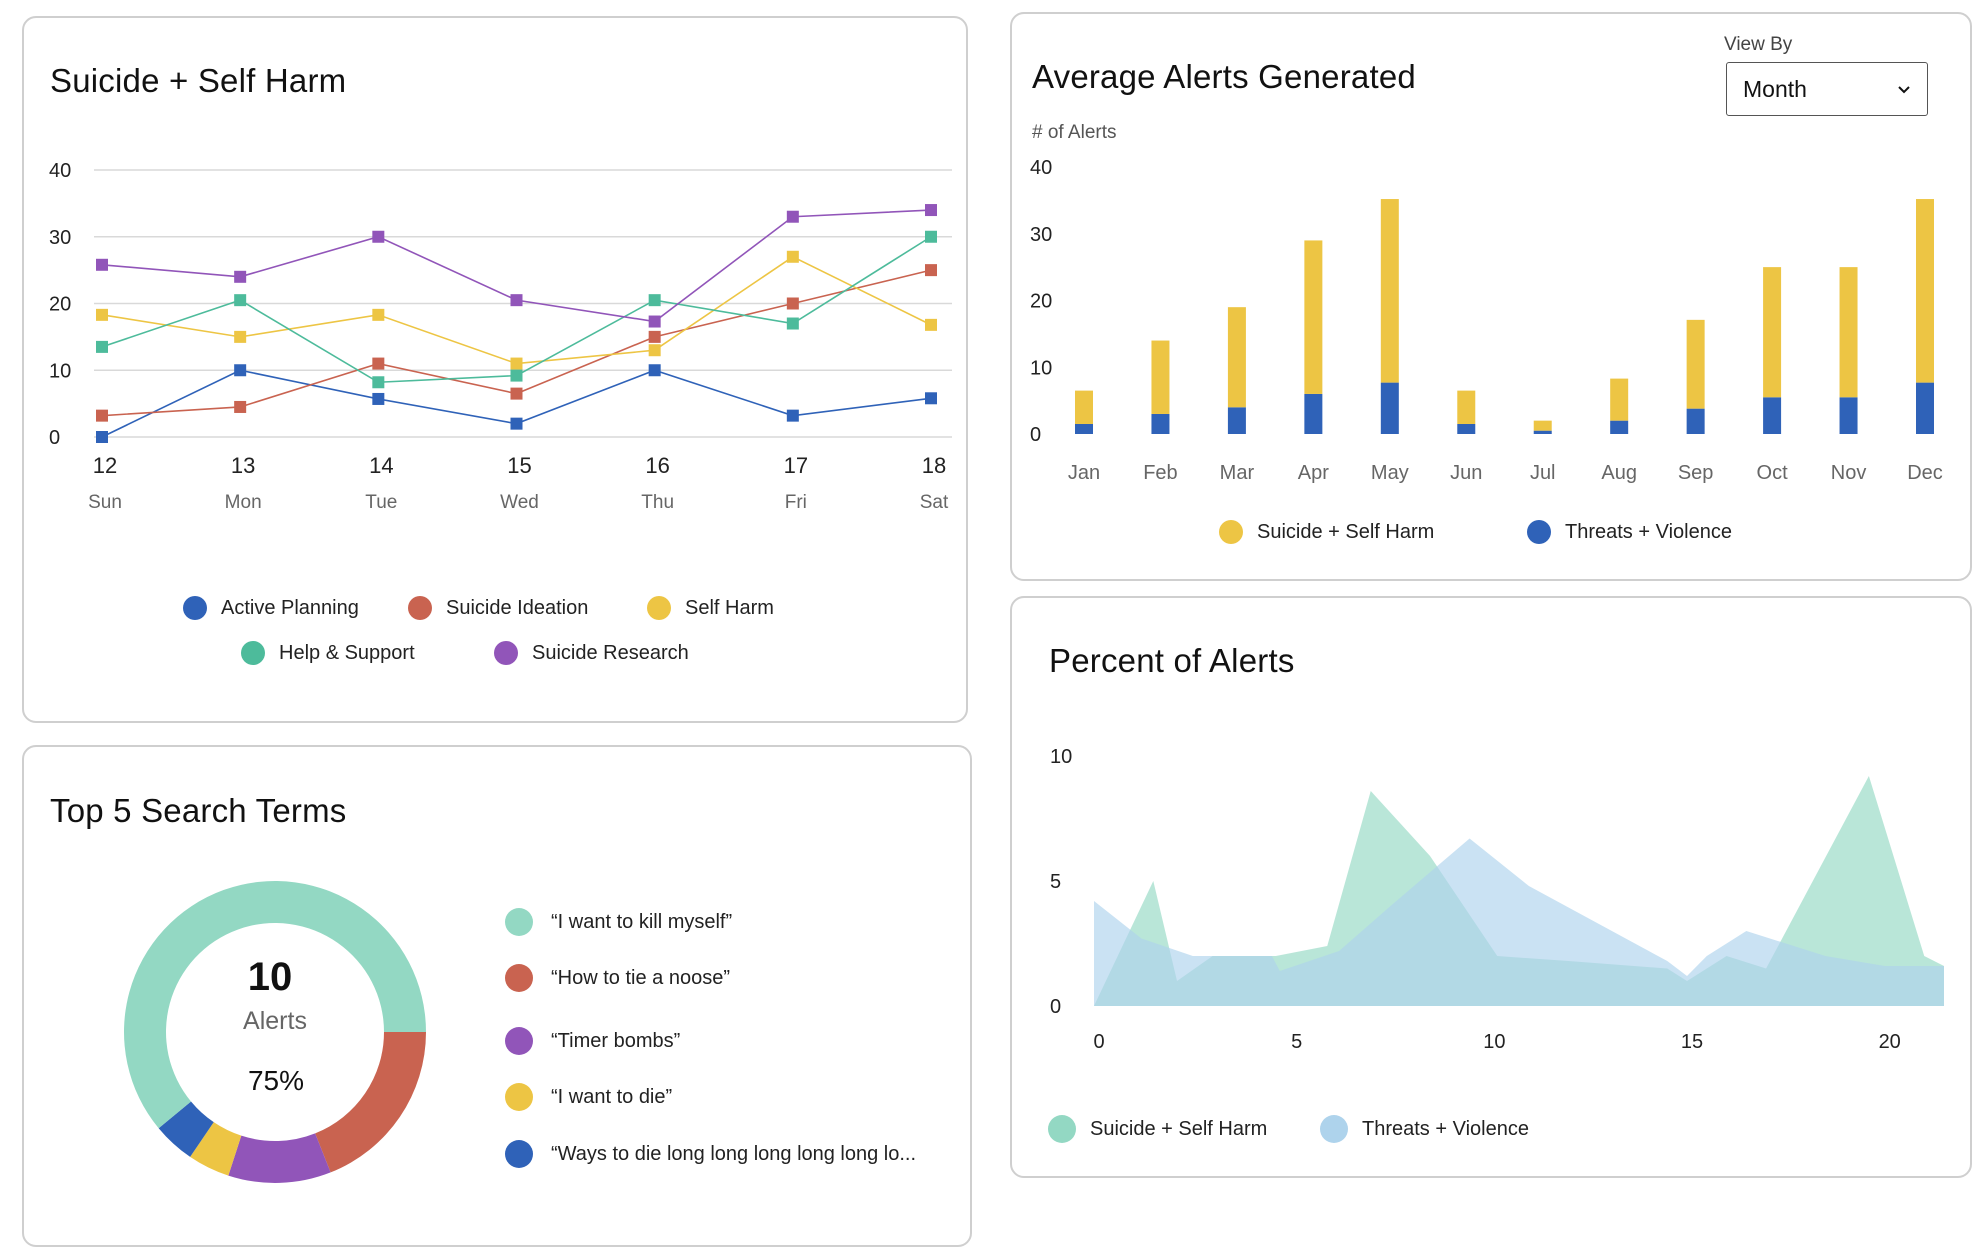  Describe the element at coordinates (1084, 473) in the screenshot. I see `x-tick-label: Jan` at that location.